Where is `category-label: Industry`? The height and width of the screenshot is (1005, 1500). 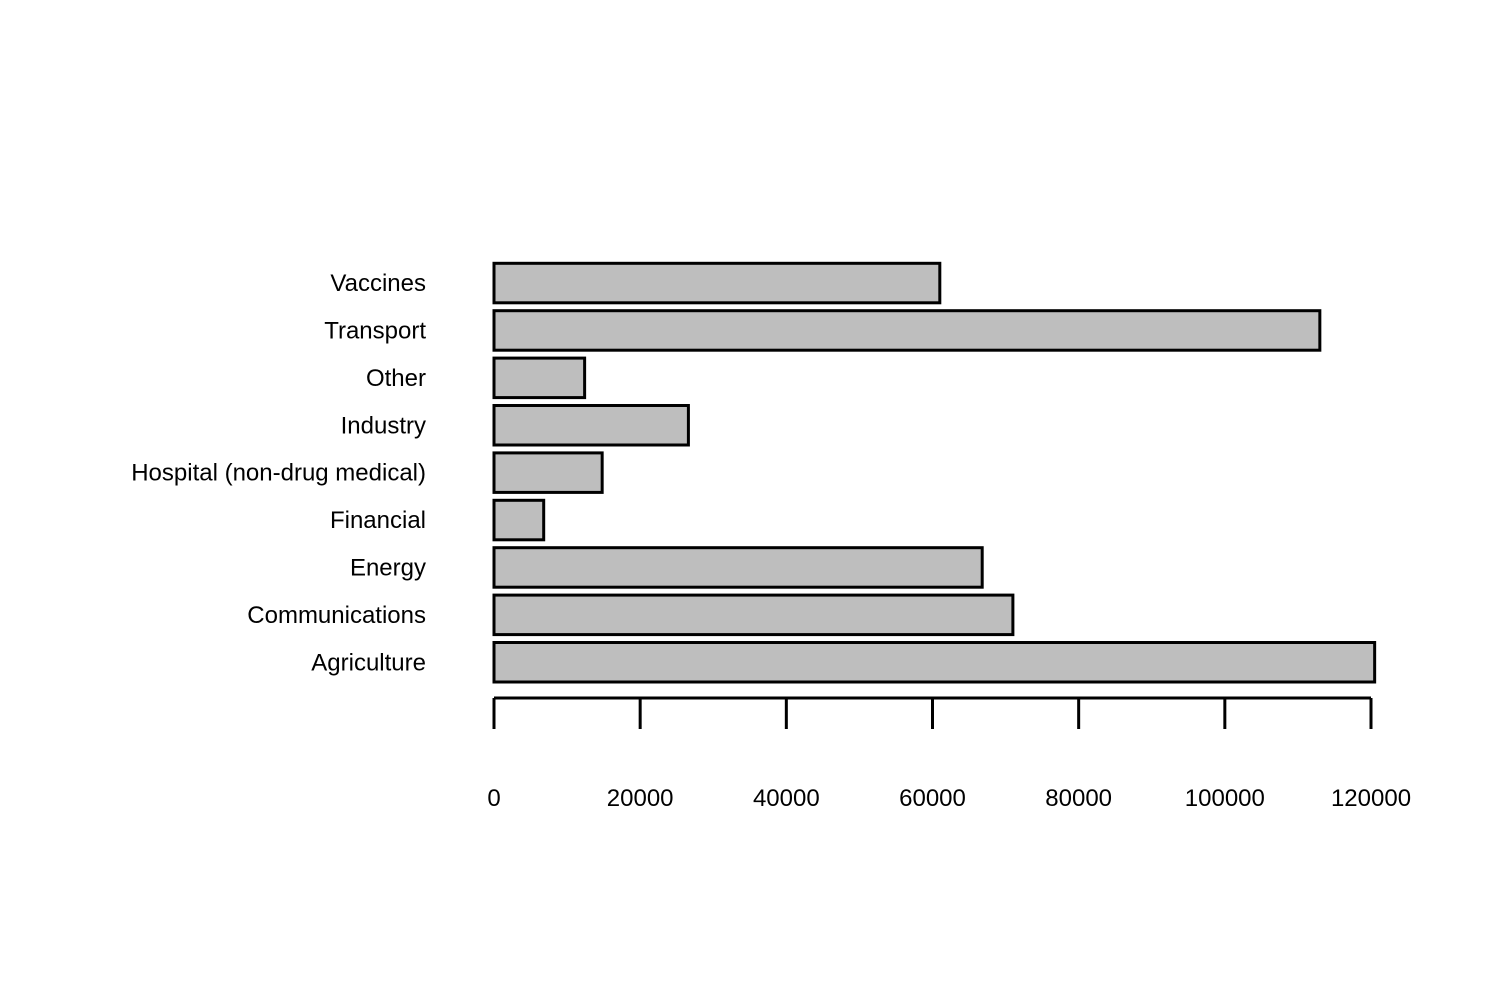
category-label: Industry is located at coordinates (383, 425).